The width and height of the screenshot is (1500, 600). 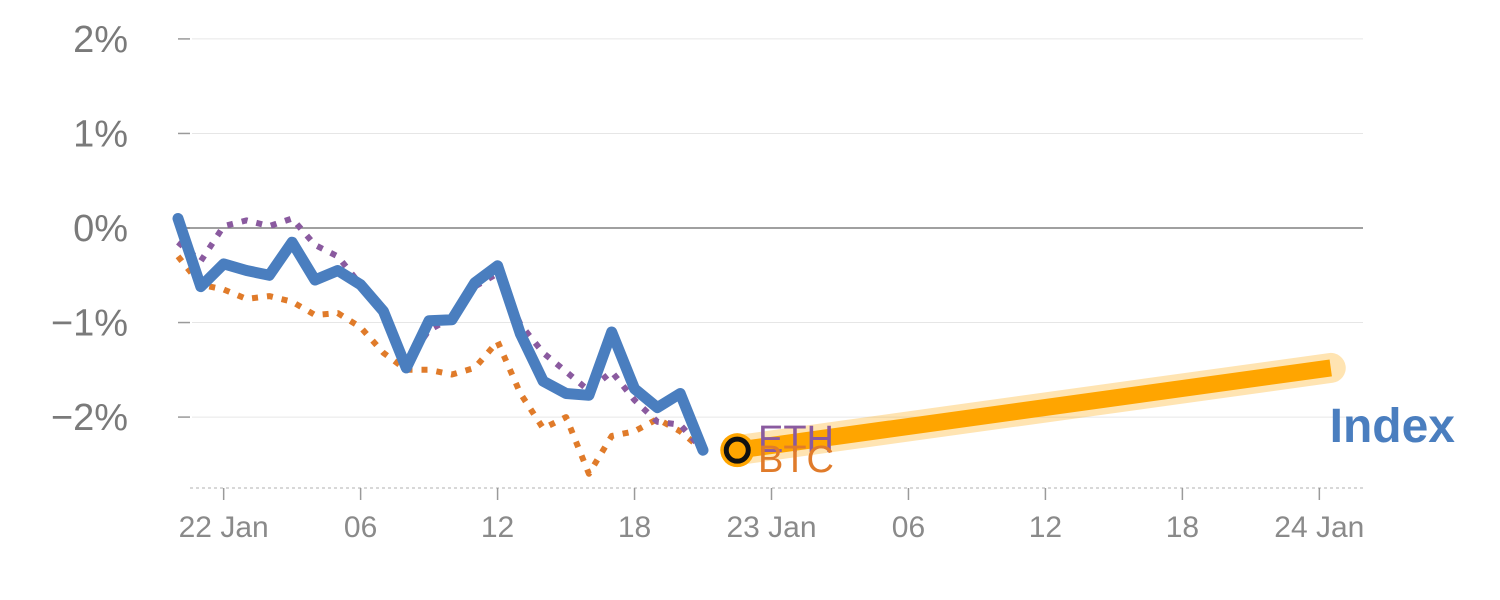 I want to click on series-line-index, so click(x=440, y=334).